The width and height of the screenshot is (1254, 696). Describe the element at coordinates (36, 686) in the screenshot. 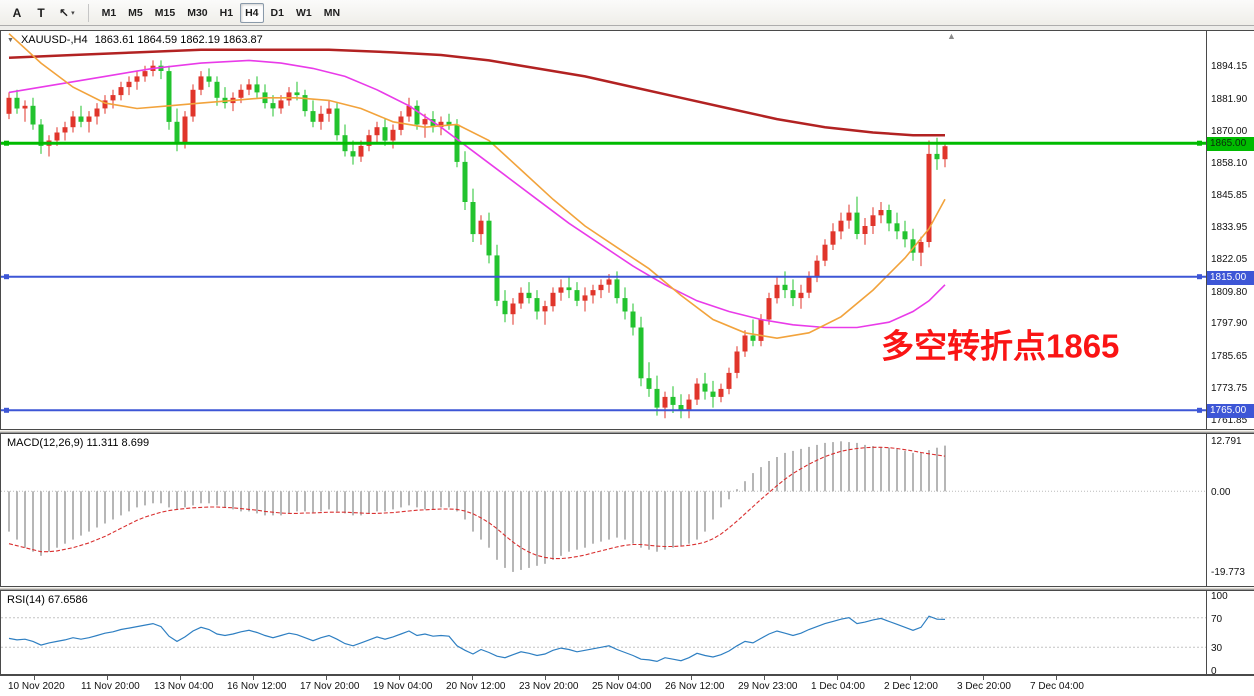

I see `time-axis-label: 10 Nov 2020` at that location.